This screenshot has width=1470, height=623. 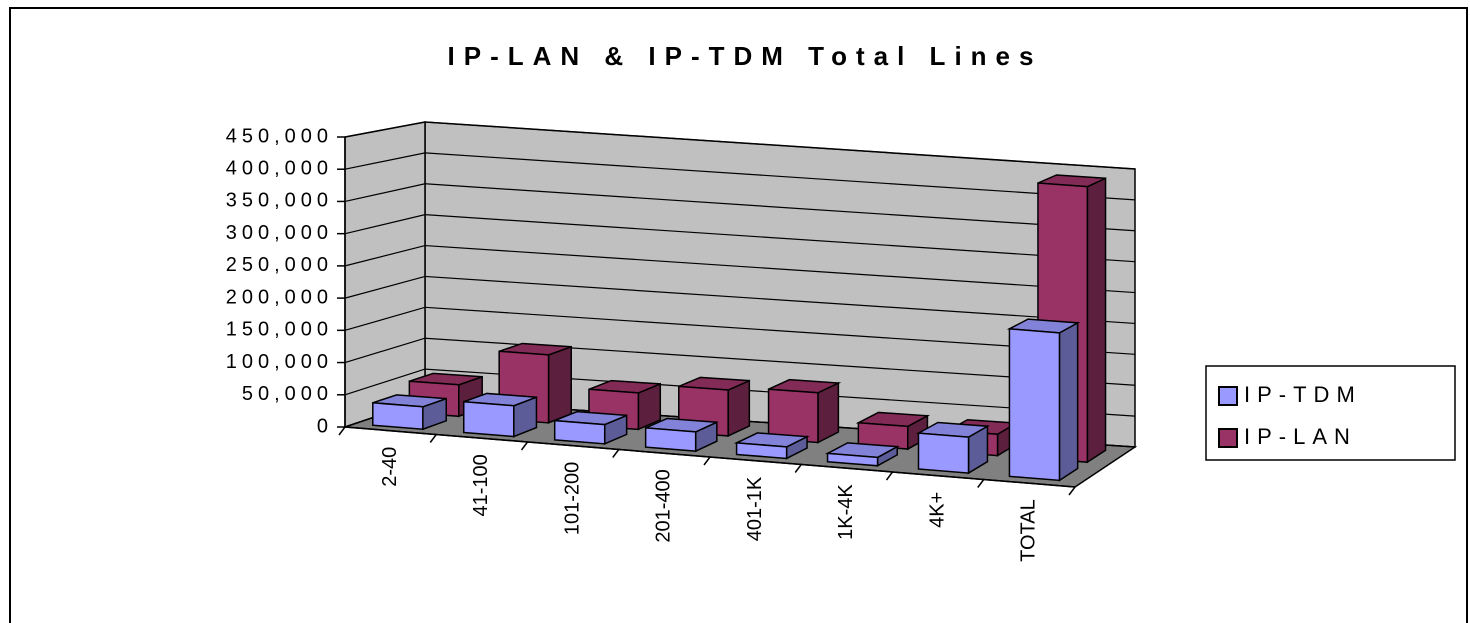 I want to click on x-tick-label: 1K-4K, so click(x=846, y=512).